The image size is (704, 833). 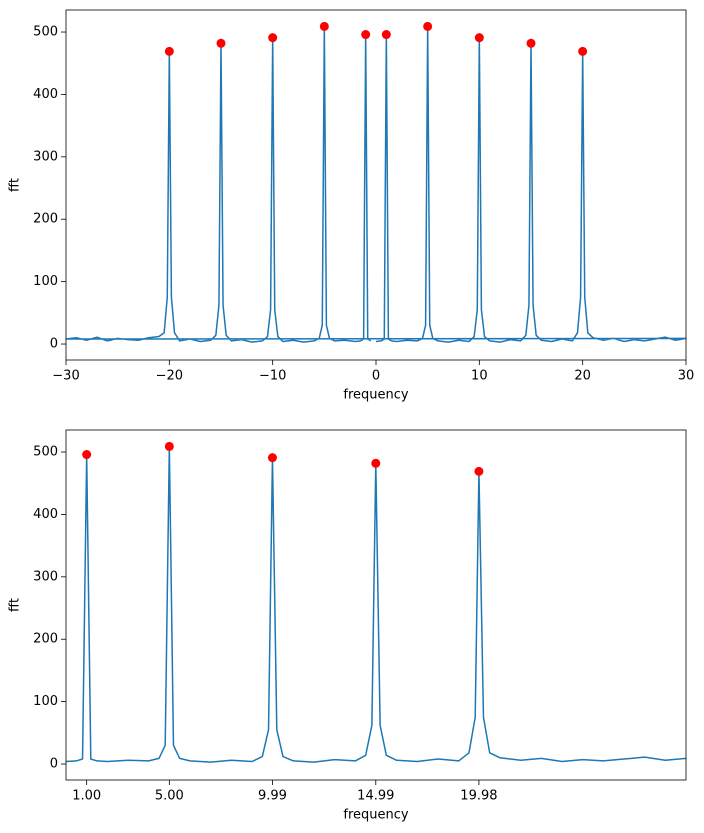 What do you see at coordinates (582, 376) in the screenshot?
I see `x-tick-label: 20` at bounding box center [582, 376].